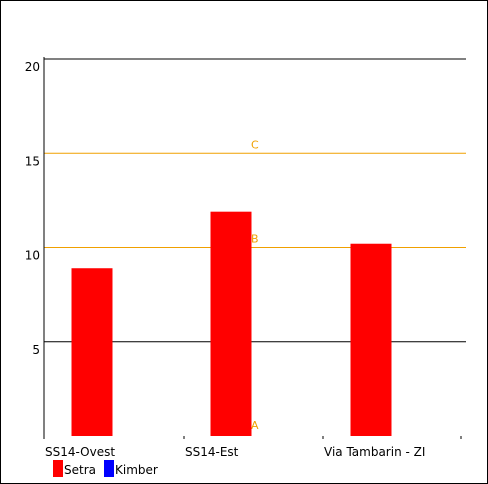 The image size is (488, 484). What do you see at coordinates (255, 144) in the screenshot?
I see `reference-label-c: C` at bounding box center [255, 144].